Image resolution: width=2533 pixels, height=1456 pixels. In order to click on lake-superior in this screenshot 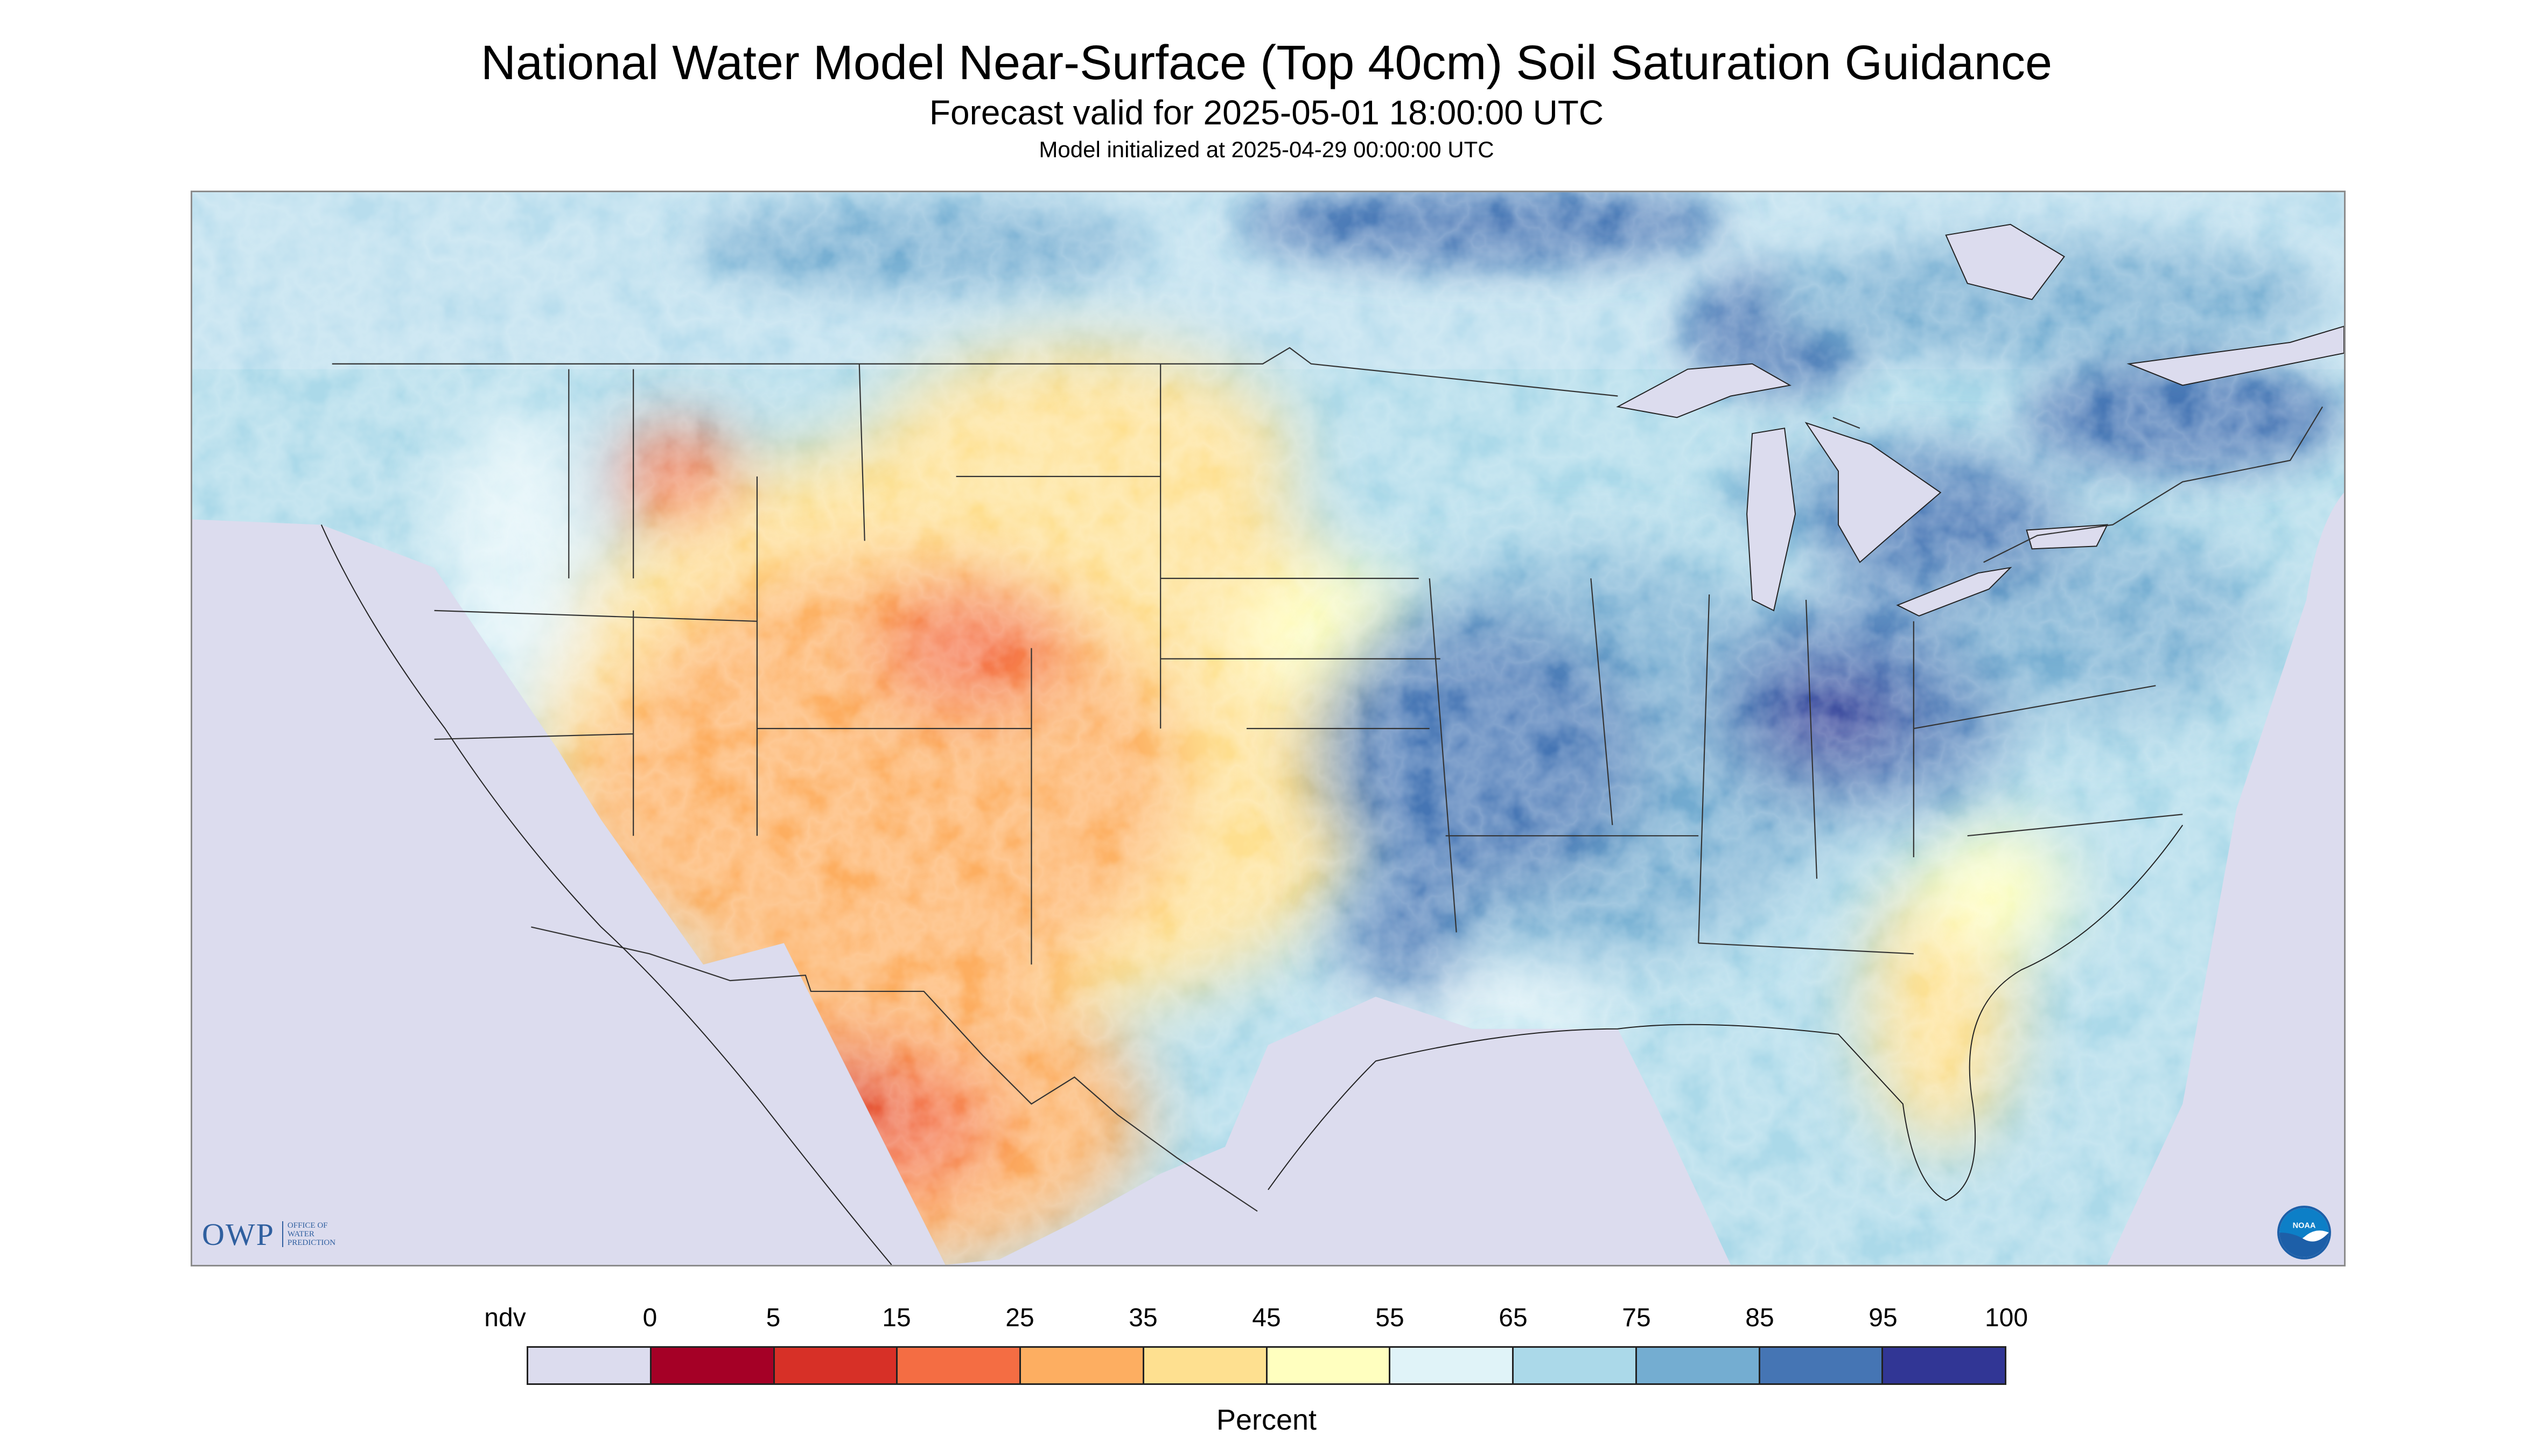, I will do `click(1704, 390)`.